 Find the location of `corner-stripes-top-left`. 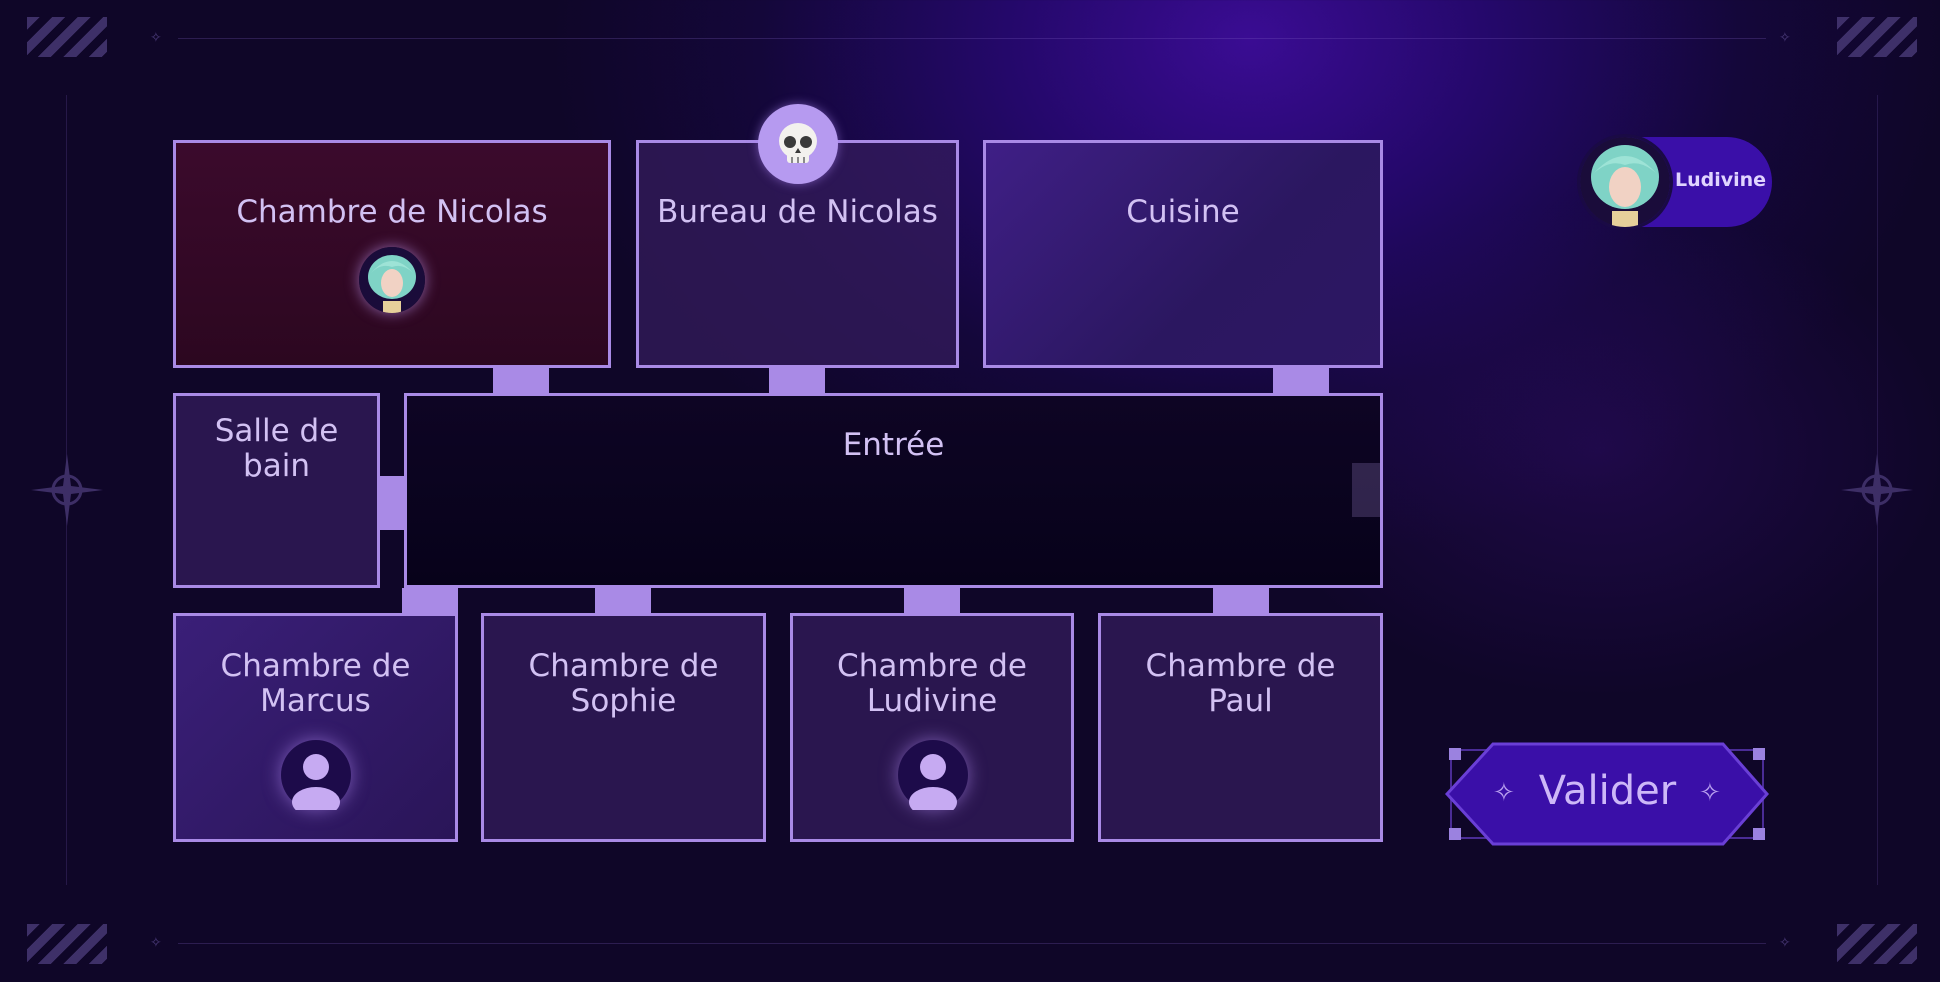

corner-stripes-top-left is located at coordinates (67, 37).